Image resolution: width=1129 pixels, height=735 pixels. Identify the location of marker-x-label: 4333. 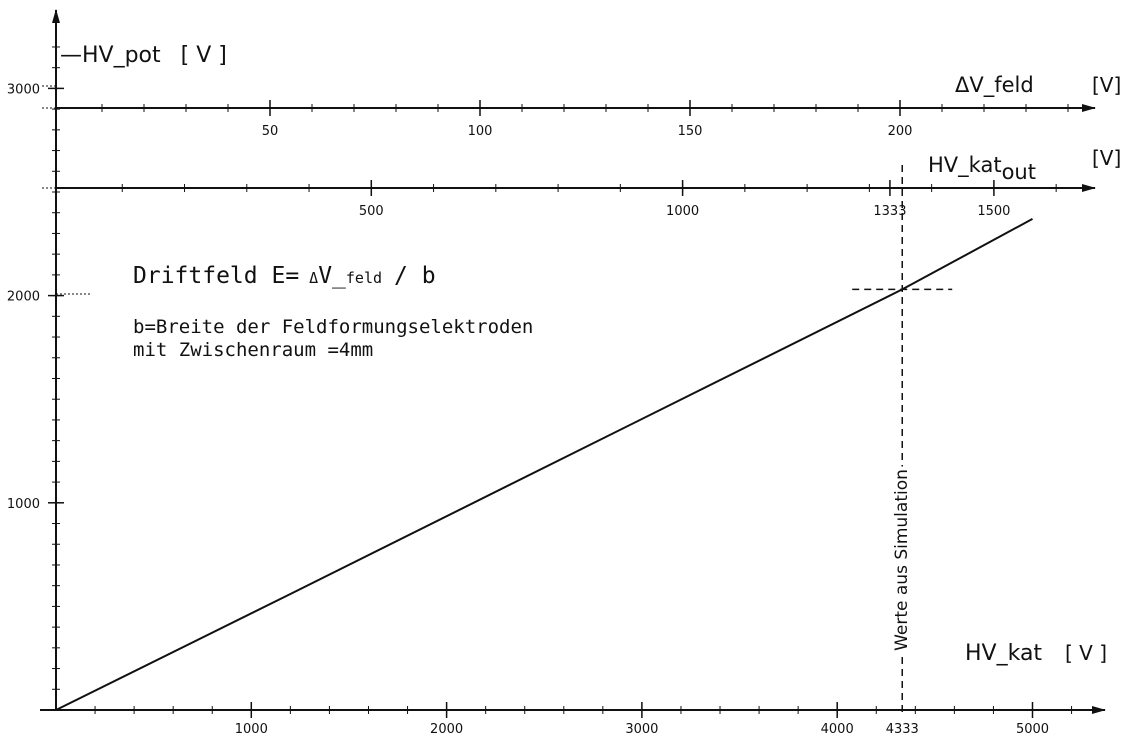
(902, 728).